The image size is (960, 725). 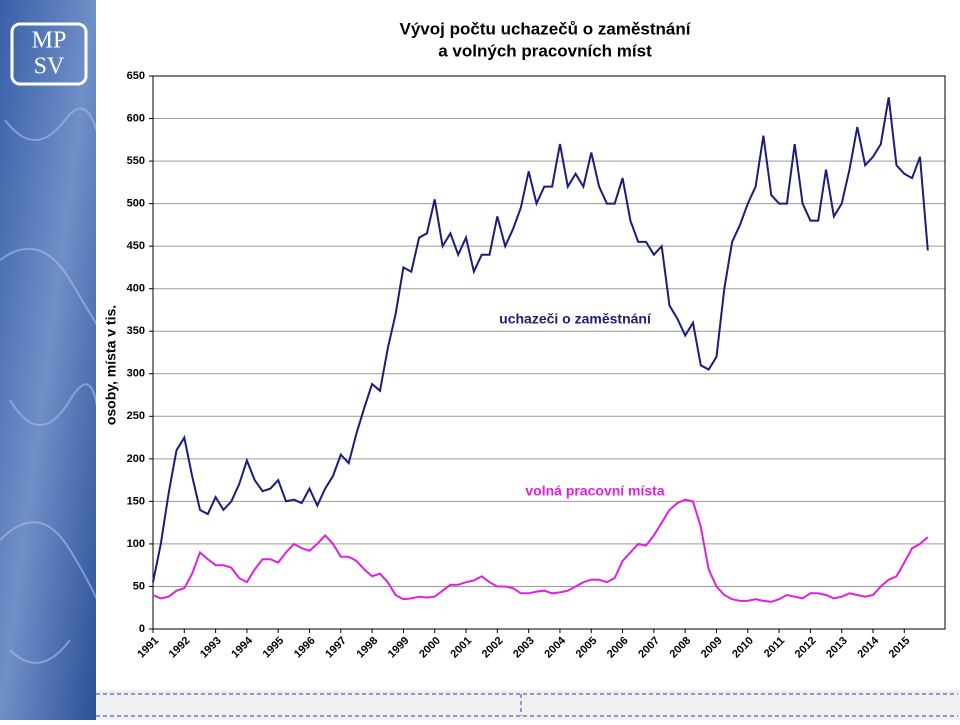 What do you see at coordinates (139, 586) in the screenshot?
I see `y-tick-label: 50` at bounding box center [139, 586].